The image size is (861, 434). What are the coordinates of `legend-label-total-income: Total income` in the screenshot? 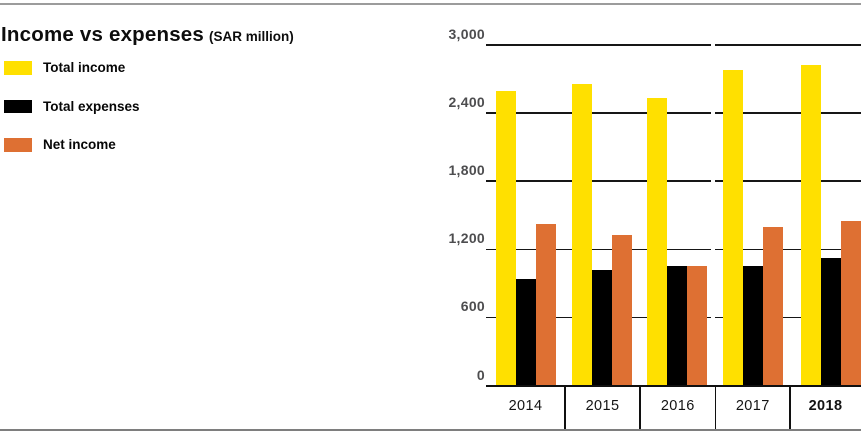 It's located at (84, 67).